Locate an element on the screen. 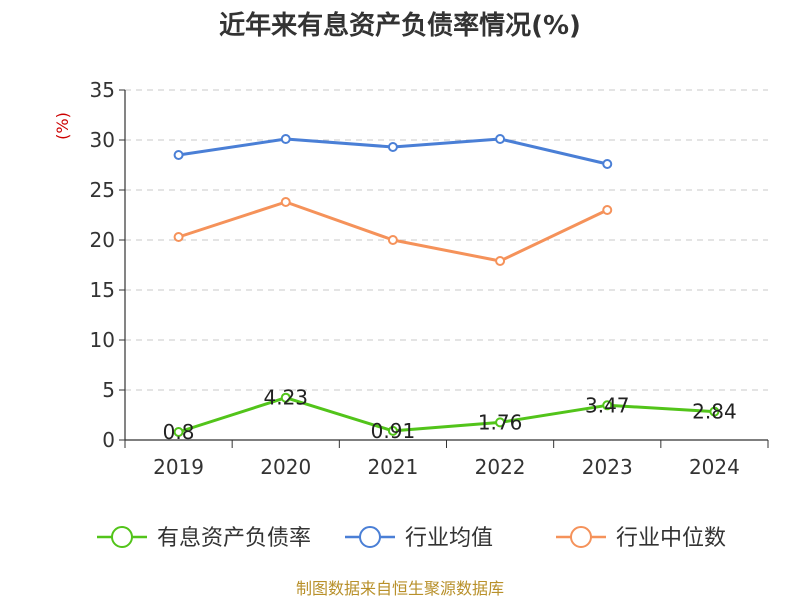 The height and width of the screenshot is (600, 800). y-tick-label: 15 is located at coordinates (102, 290).